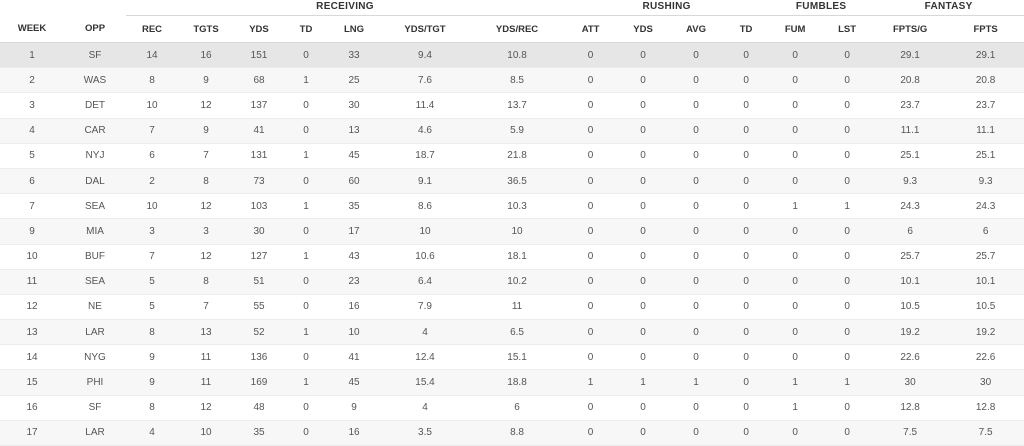 The width and height of the screenshot is (1024, 446). Describe the element at coordinates (95, 433) in the screenshot. I see `cell-opp: LAR` at that location.